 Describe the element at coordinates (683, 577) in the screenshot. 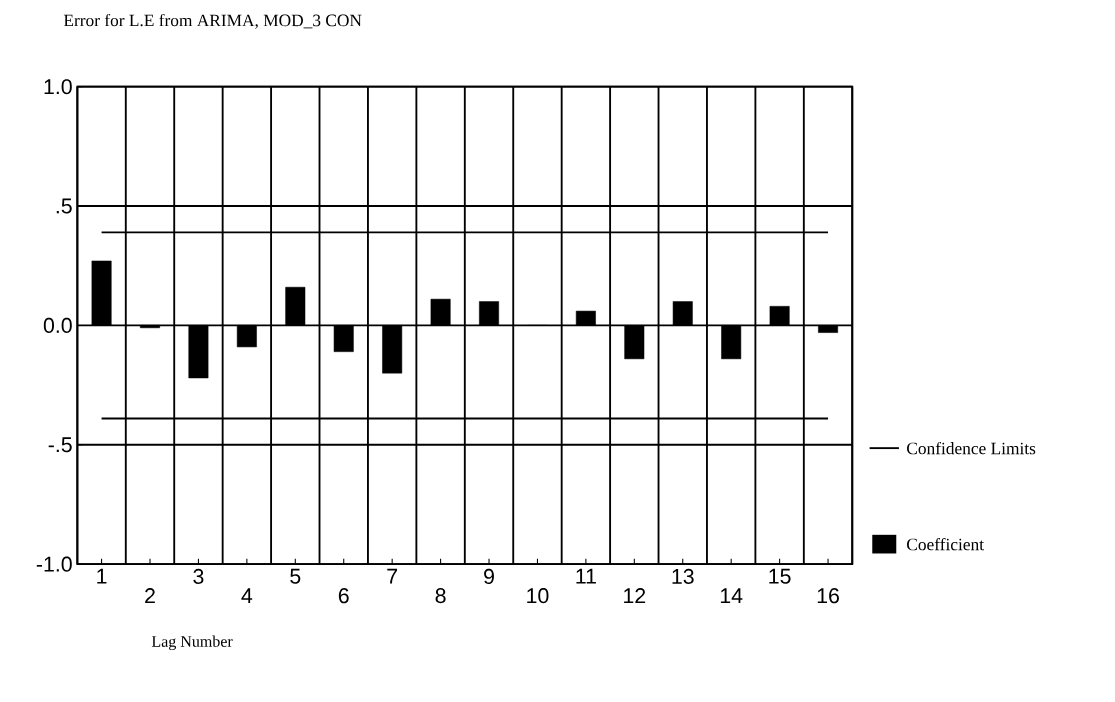

I see `x-tick-label: 13` at that location.